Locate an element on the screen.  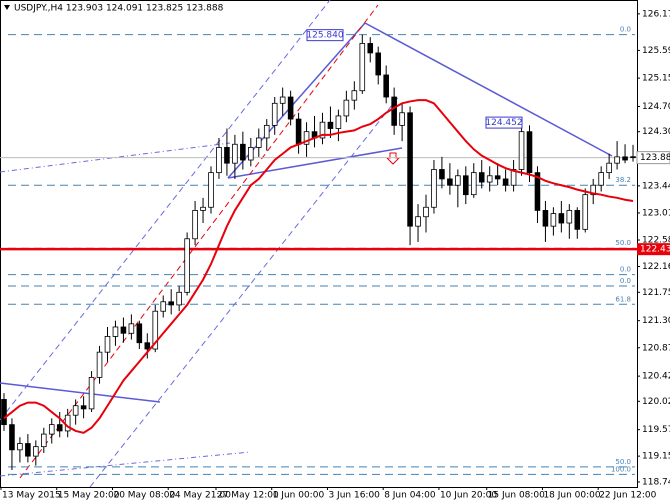
x-tick-label: 15 May 20:00 is located at coordinates (89, 496).